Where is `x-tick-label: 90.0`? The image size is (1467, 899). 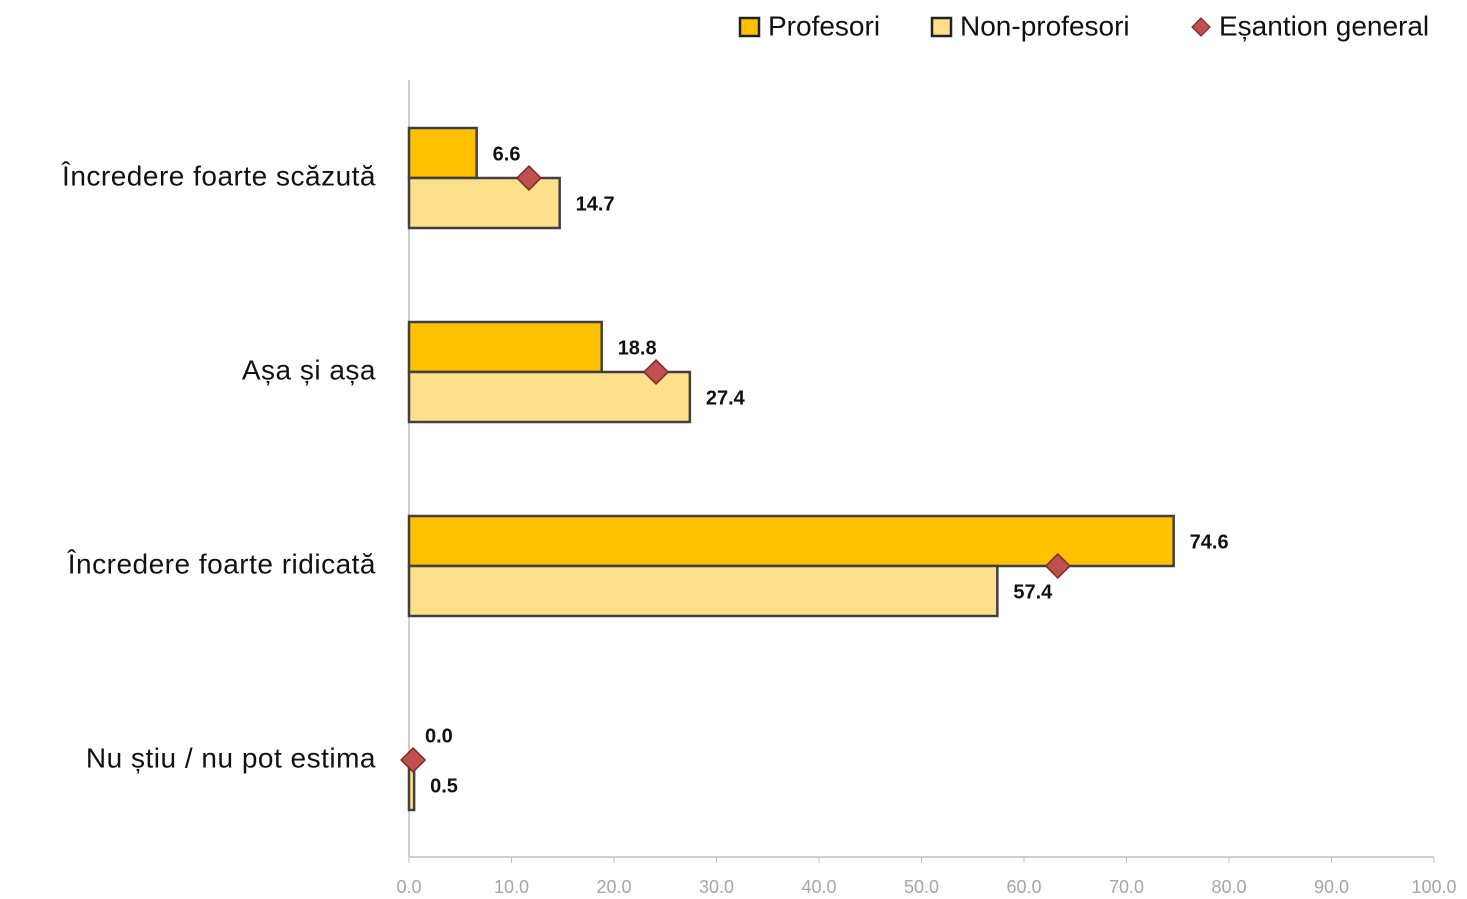
x-tick-label: 90.0 is located at coordinates (1331, 887).